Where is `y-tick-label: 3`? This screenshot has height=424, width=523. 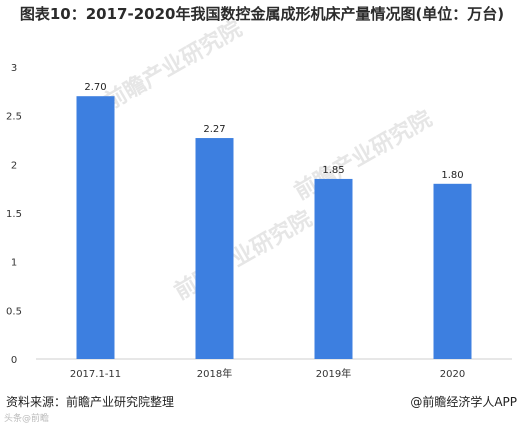 y-tick-label: 3 is located at coordinates (14, 68).